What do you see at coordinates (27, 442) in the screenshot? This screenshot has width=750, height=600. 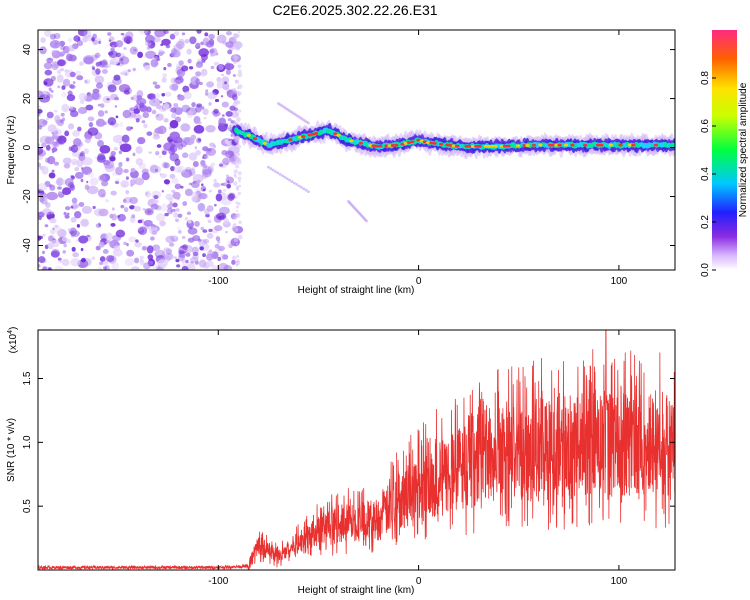 I see `snr-y-tick-label: 1.0` at bounding box center [27, 442].